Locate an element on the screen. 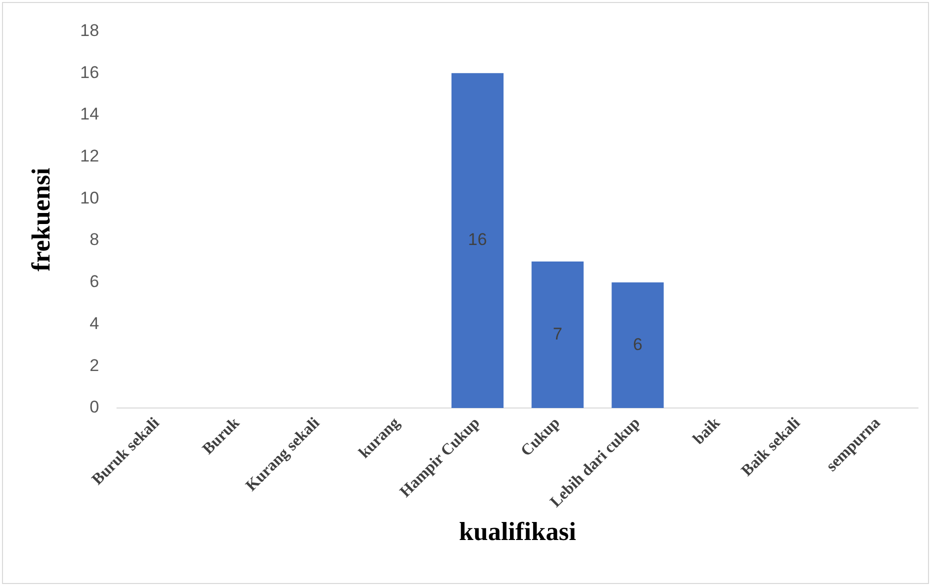  data-label: 7 is located at coordinates (557, 334).